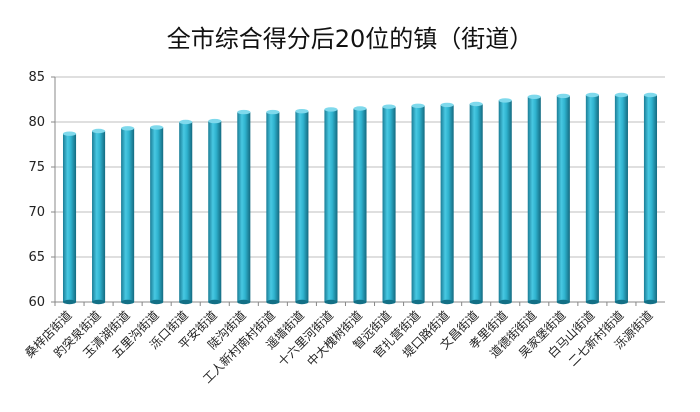  What do you see at coordinates (36, 257) in the screenshot?
I see `y-tick-label: 65` at bounding box center [36, 257].